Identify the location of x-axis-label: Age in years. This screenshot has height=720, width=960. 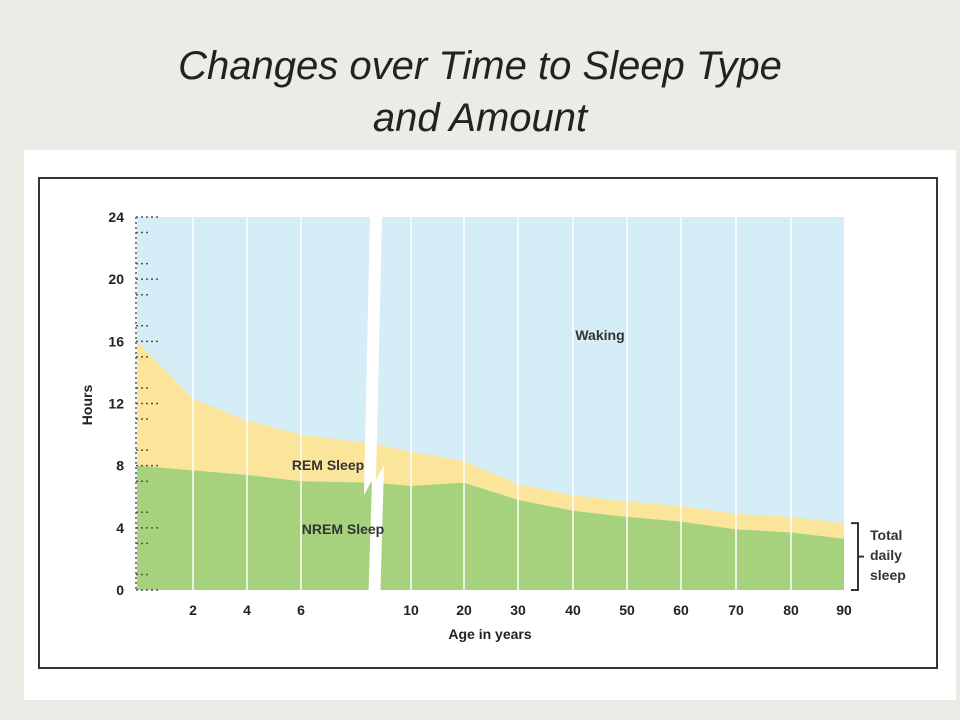
(489, 634).